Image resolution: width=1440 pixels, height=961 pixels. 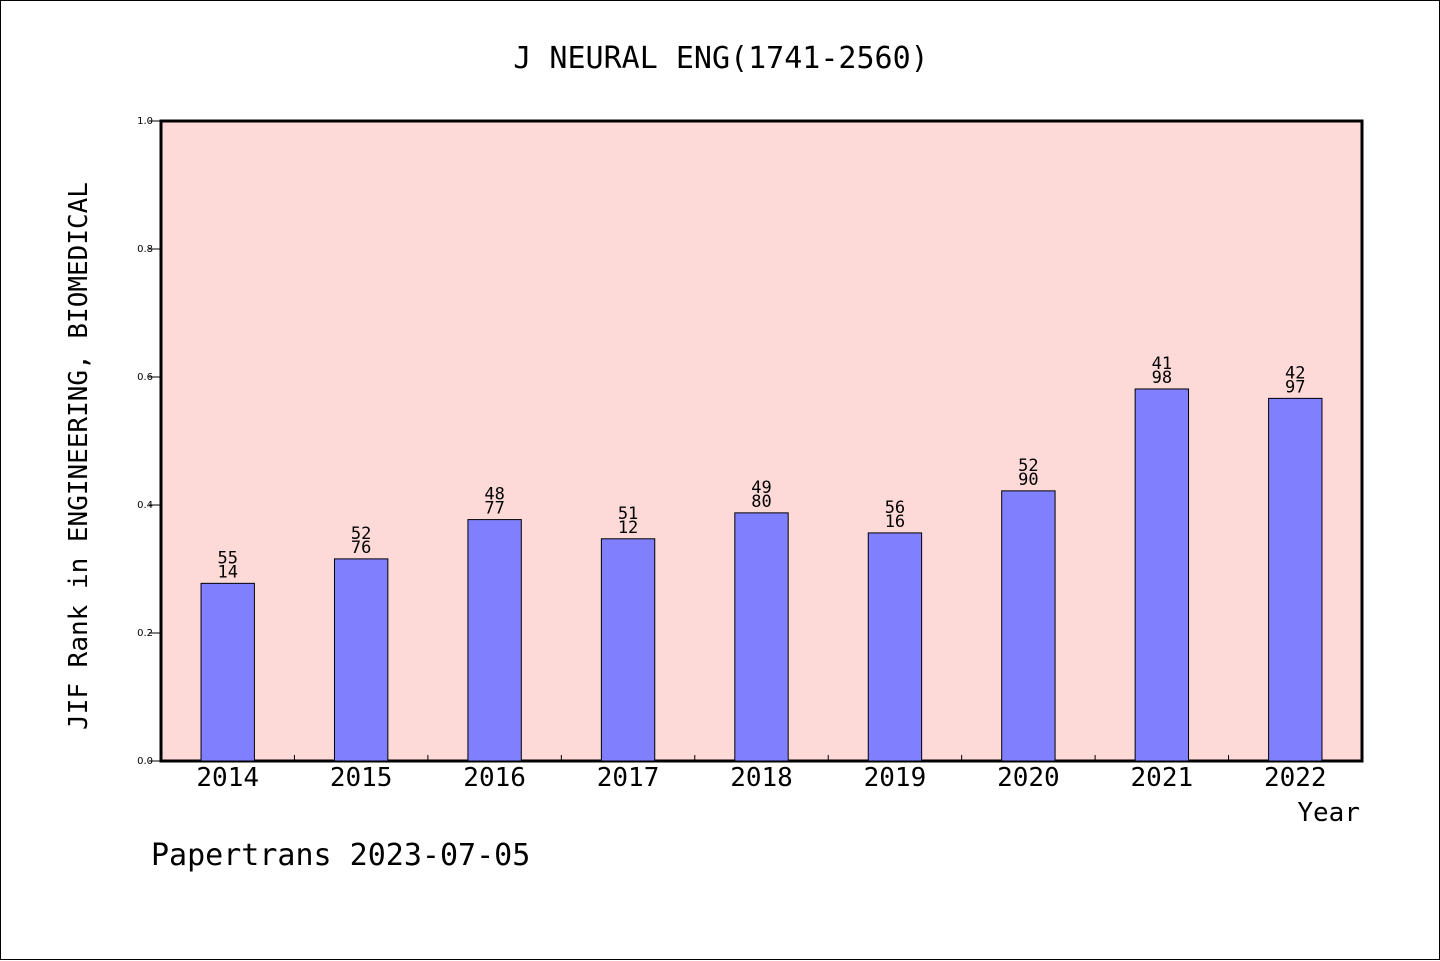 I want to click on bar-2021, so click(x=1162, y=575).